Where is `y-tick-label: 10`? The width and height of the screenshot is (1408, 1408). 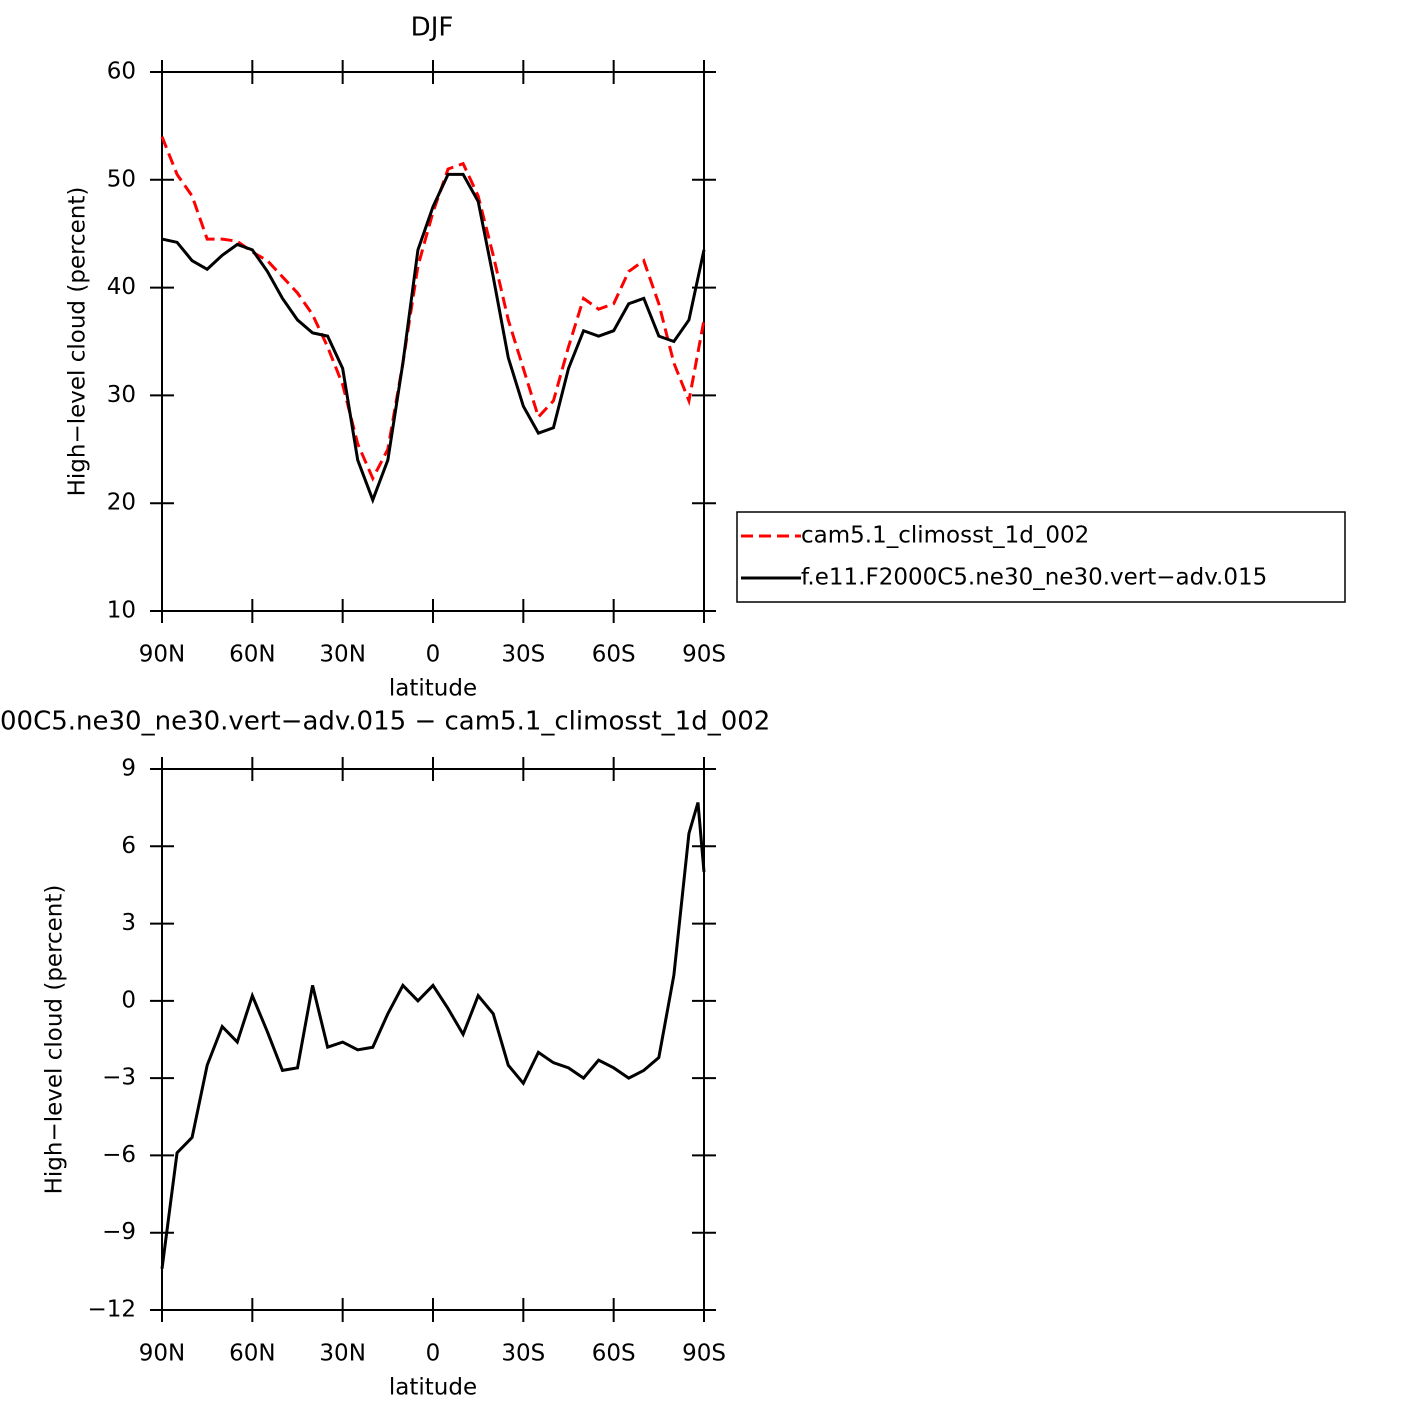
y-tick-label: 10 is located at coordinates (121, 611).